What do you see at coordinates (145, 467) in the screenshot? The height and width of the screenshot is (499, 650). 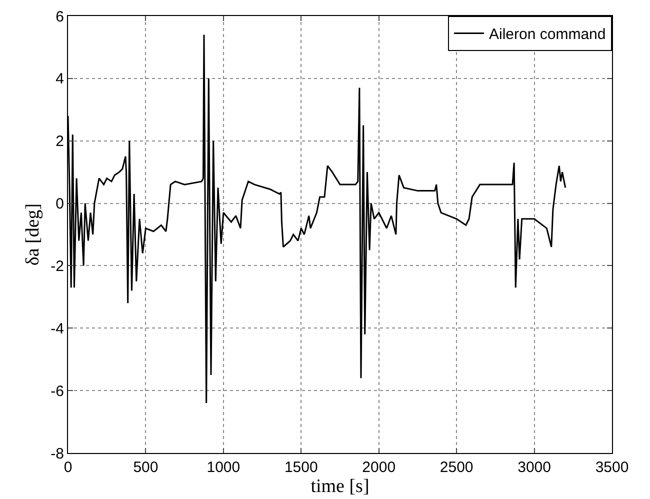 I see `x-tick-label: 500` at bounding box center [145, 467].